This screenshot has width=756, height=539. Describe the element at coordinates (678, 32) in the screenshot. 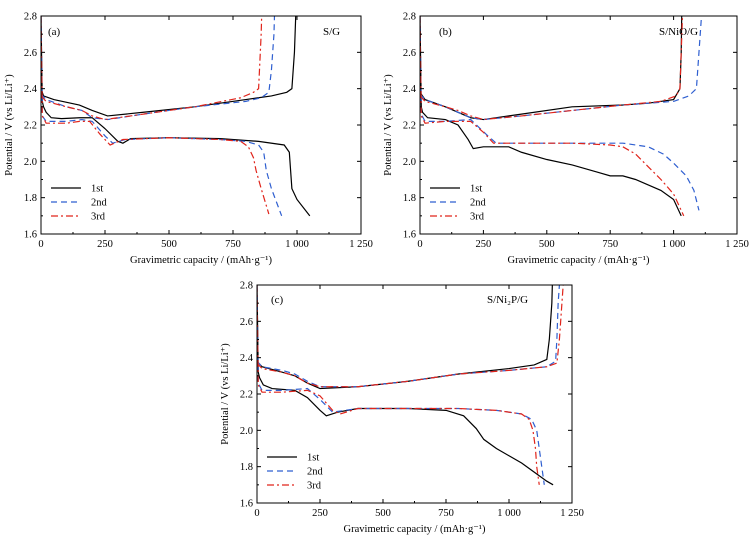

I see `chart-title: S/NiO/G` at that location.